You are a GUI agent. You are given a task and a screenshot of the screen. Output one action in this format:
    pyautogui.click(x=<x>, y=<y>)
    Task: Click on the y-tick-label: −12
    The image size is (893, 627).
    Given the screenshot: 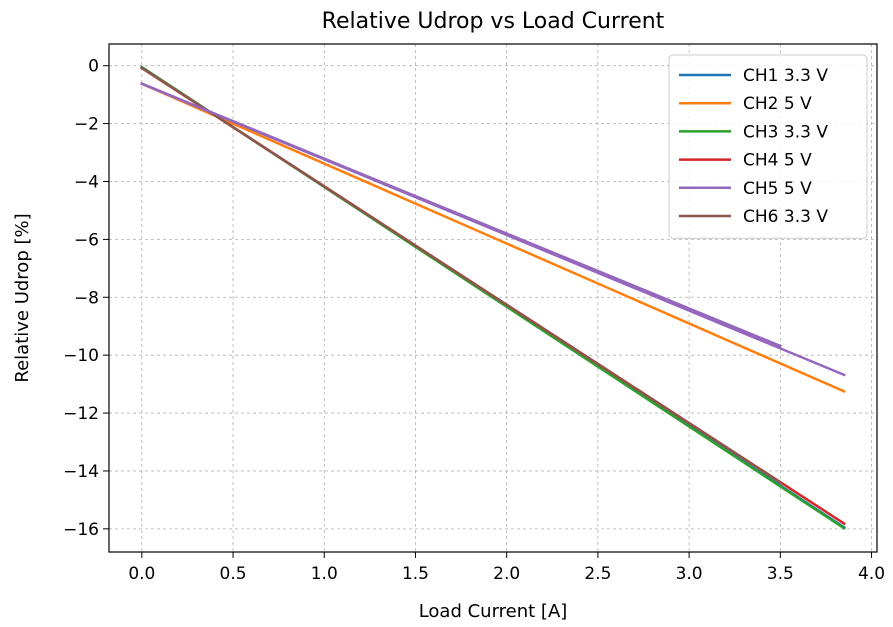 What is the action you would take?
    pyautogui.click(x=81, y=414)
    